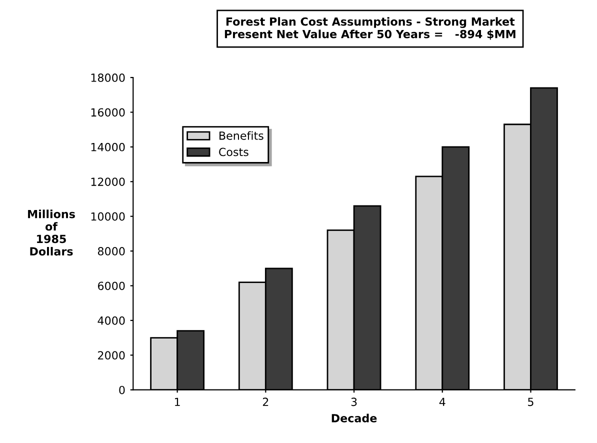 This screenshot has width=597, height=443. What do you see at coordinates (111, 286) in the screenshot?
I see `y-tick-label: 6000` at bounding box center [111, 286].